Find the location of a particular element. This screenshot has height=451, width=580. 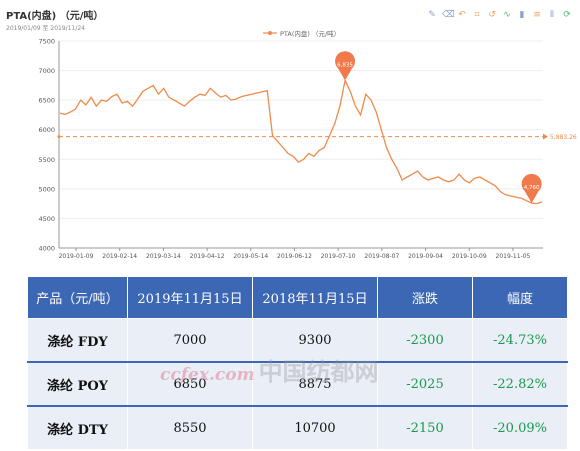

extreme-markers: 6,835 4,760 is located at coordinates (438, 127).